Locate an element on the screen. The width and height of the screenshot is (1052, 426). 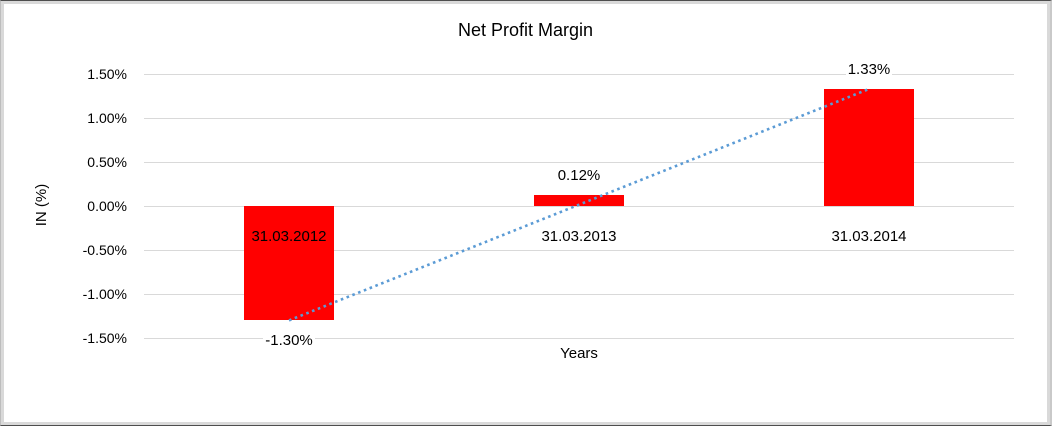
data-label: -1.30% is located at coordinates (289, 341).